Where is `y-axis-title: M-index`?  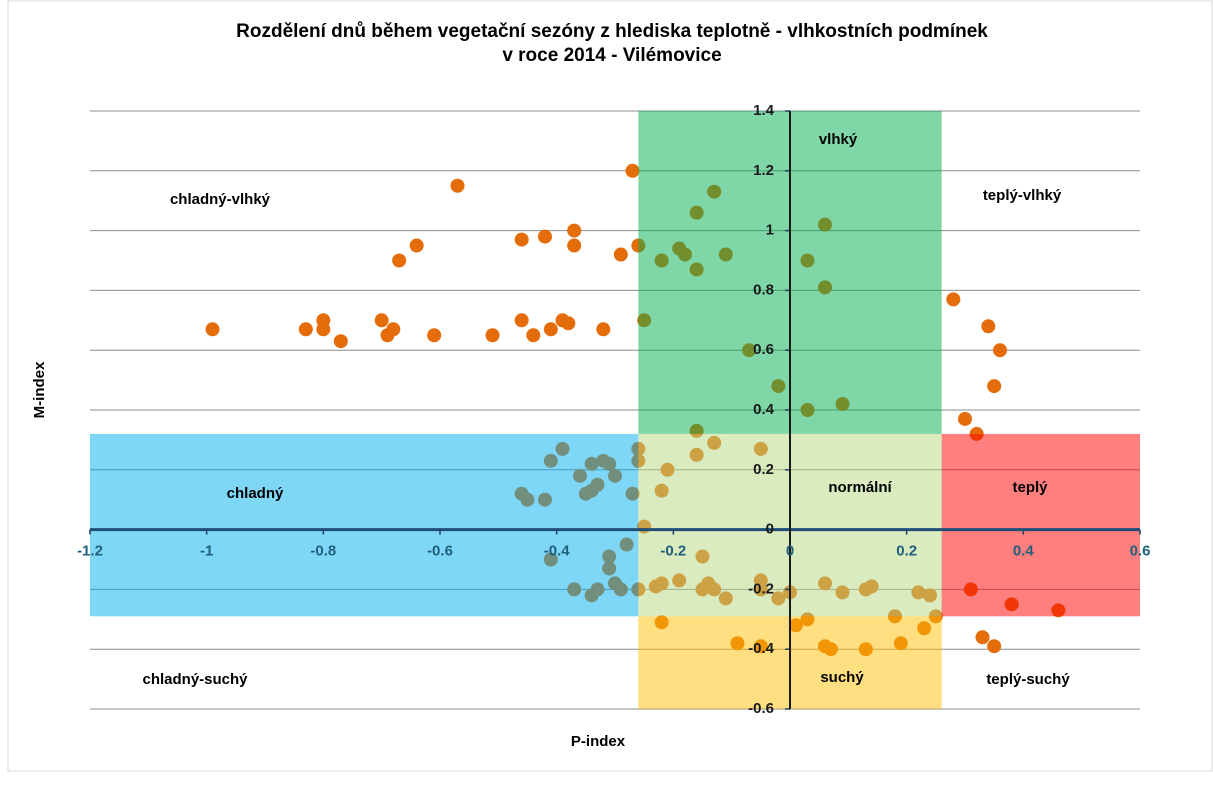 y-axis-title: M-index is located at coordinates (39, 389).